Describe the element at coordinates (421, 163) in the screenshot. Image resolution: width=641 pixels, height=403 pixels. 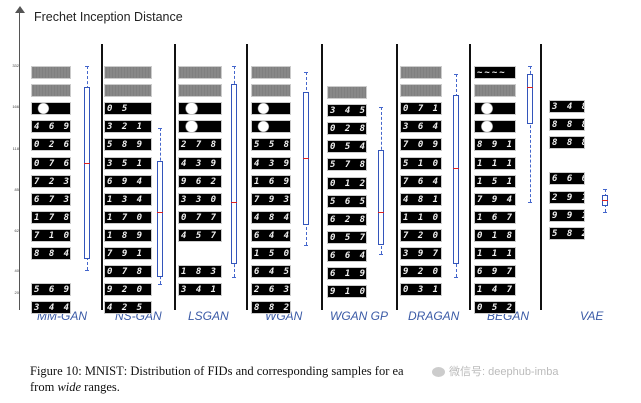
I see `sample-row: 5 1 0` at that location.